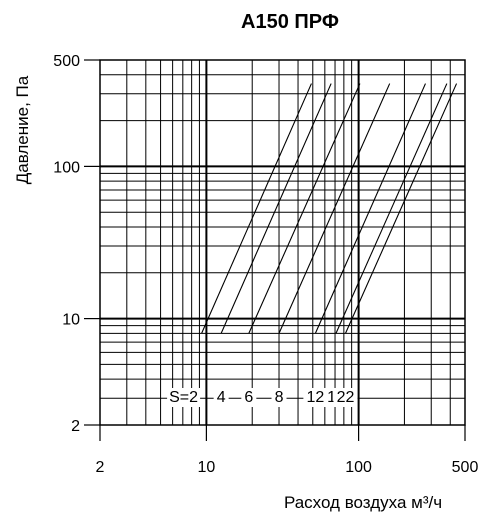  What do you see at coordinates (66, 167) in the screenshot?
I see `y-tick-label: 100` at bounding box center [66, 167].